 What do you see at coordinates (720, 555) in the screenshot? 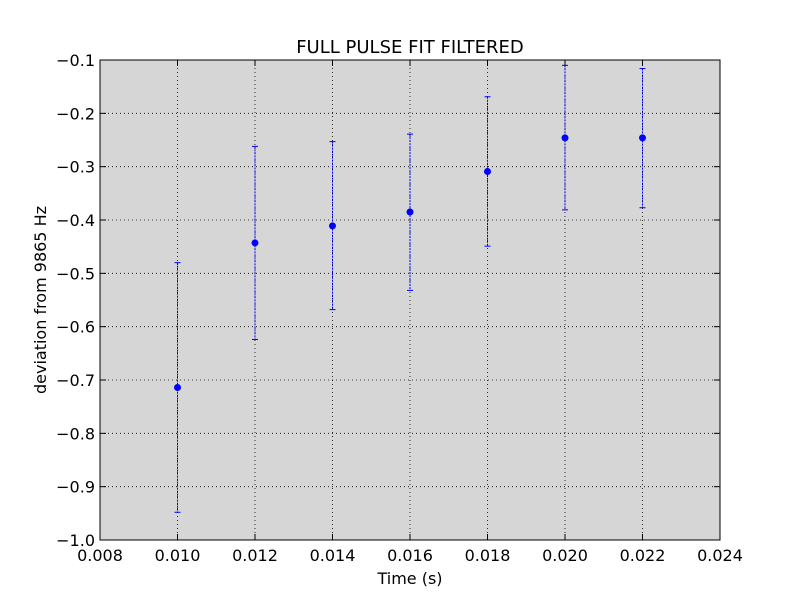
I see `x-tick-label: 0.024` at bounding box center [720, 555].